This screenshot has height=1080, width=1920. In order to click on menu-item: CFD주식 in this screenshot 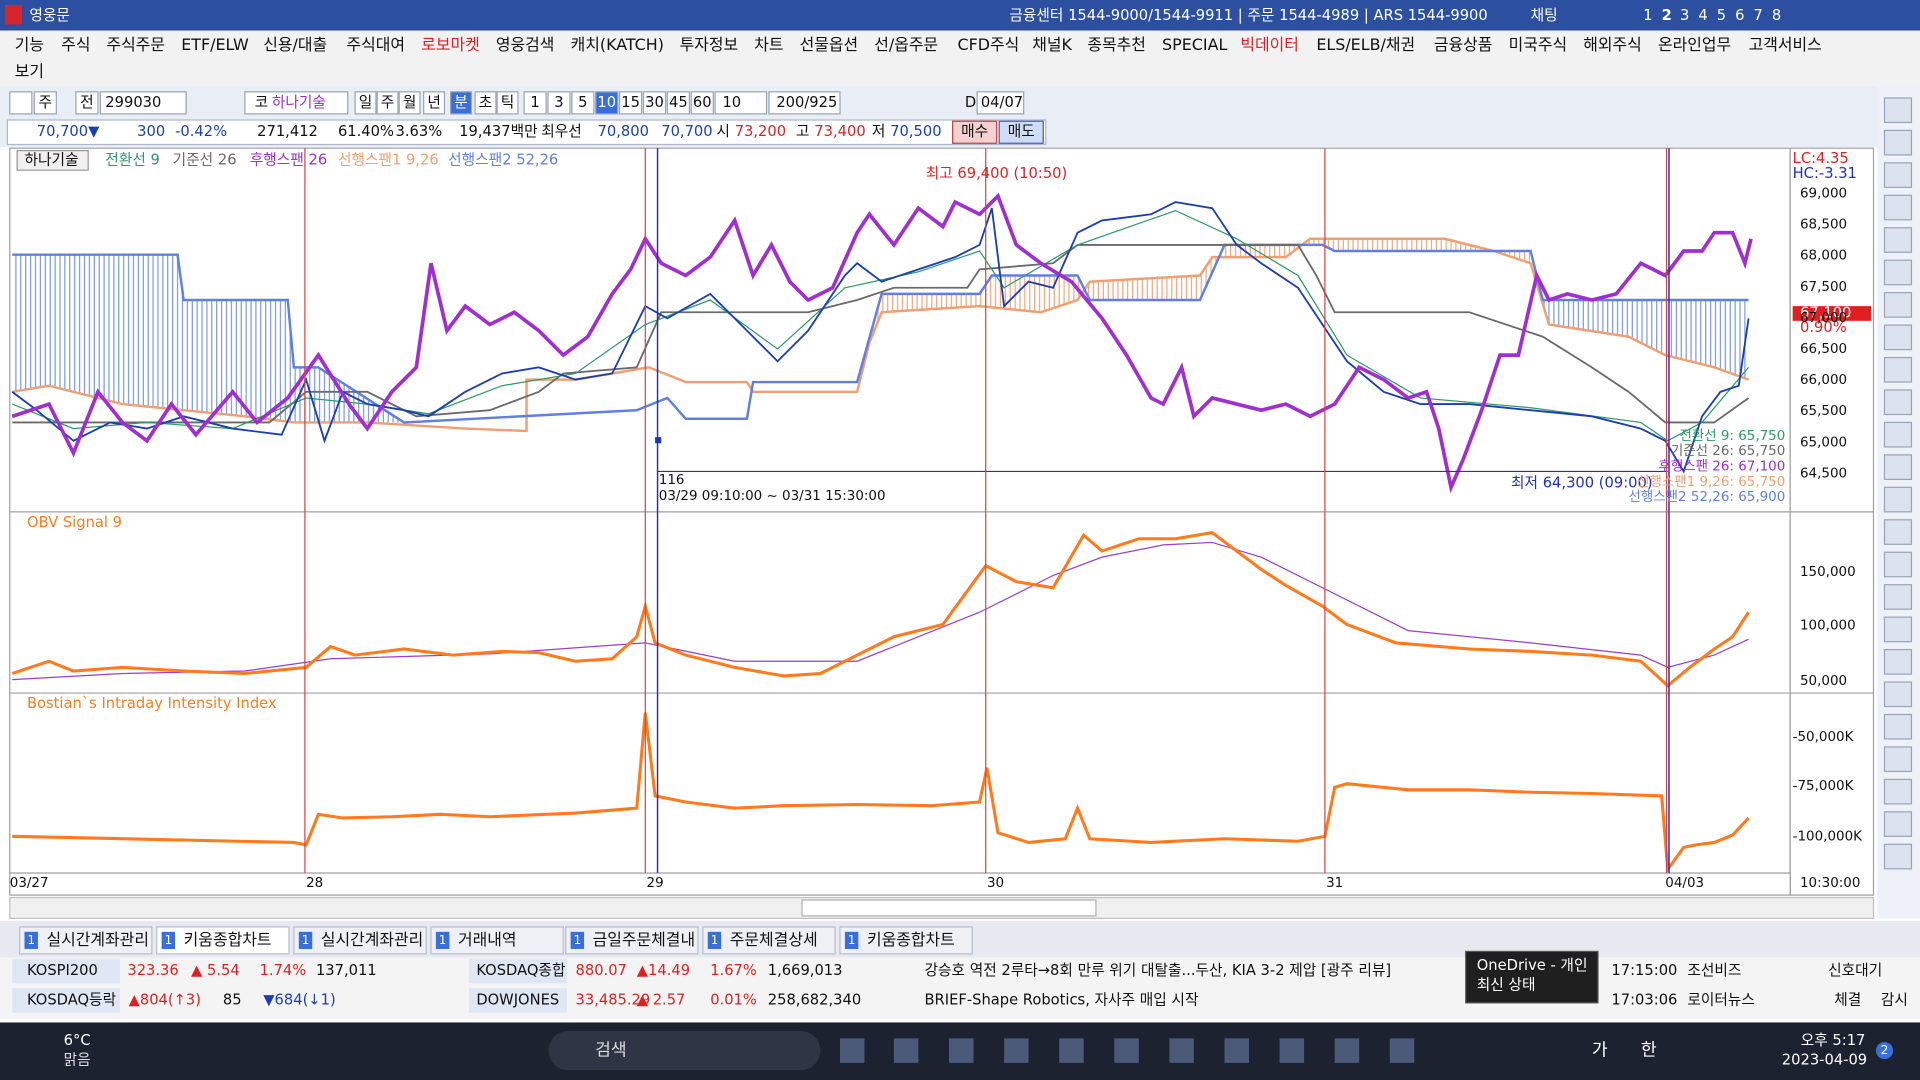, I will do `click(989, 44)`.